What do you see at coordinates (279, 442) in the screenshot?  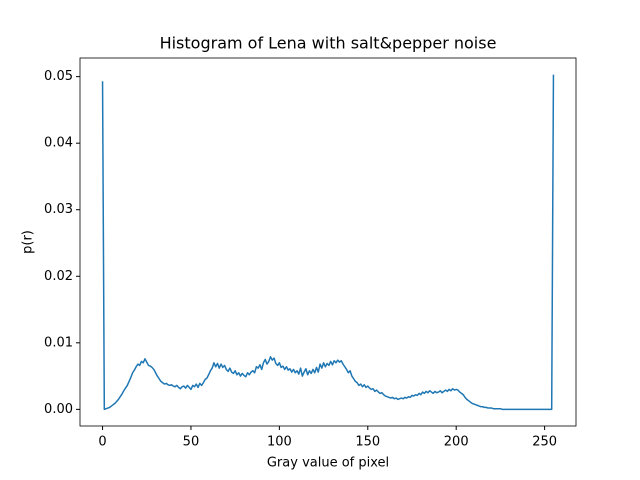 I see `x-tick-label: 100` at bounding box center [279, 442].